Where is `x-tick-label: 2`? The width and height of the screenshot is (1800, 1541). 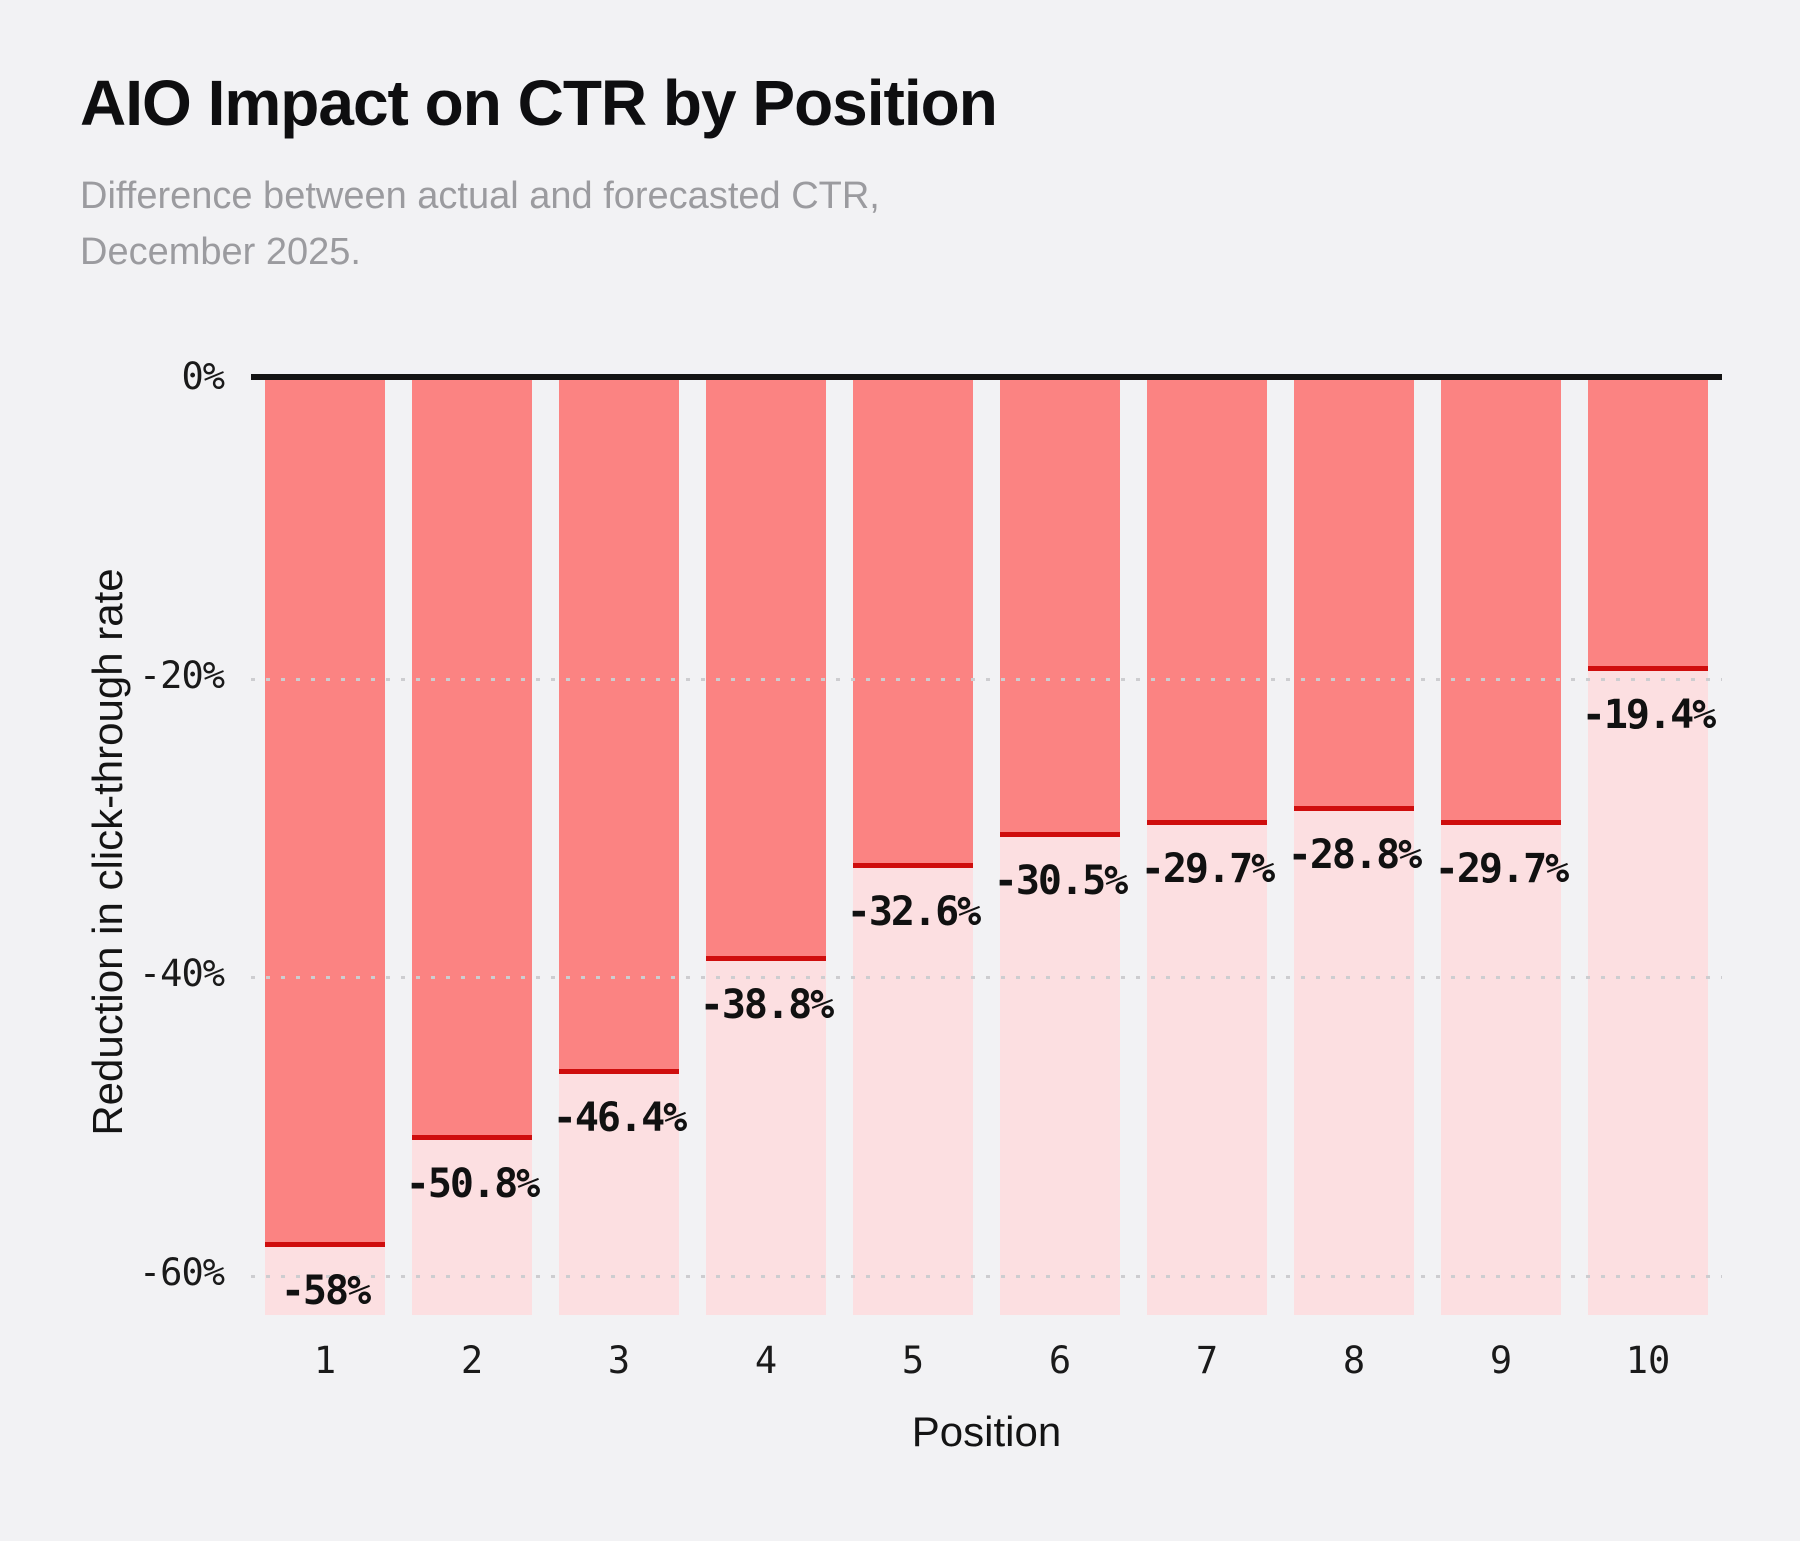
x-tick-label: 2 is located at coordinates (472, 1360).